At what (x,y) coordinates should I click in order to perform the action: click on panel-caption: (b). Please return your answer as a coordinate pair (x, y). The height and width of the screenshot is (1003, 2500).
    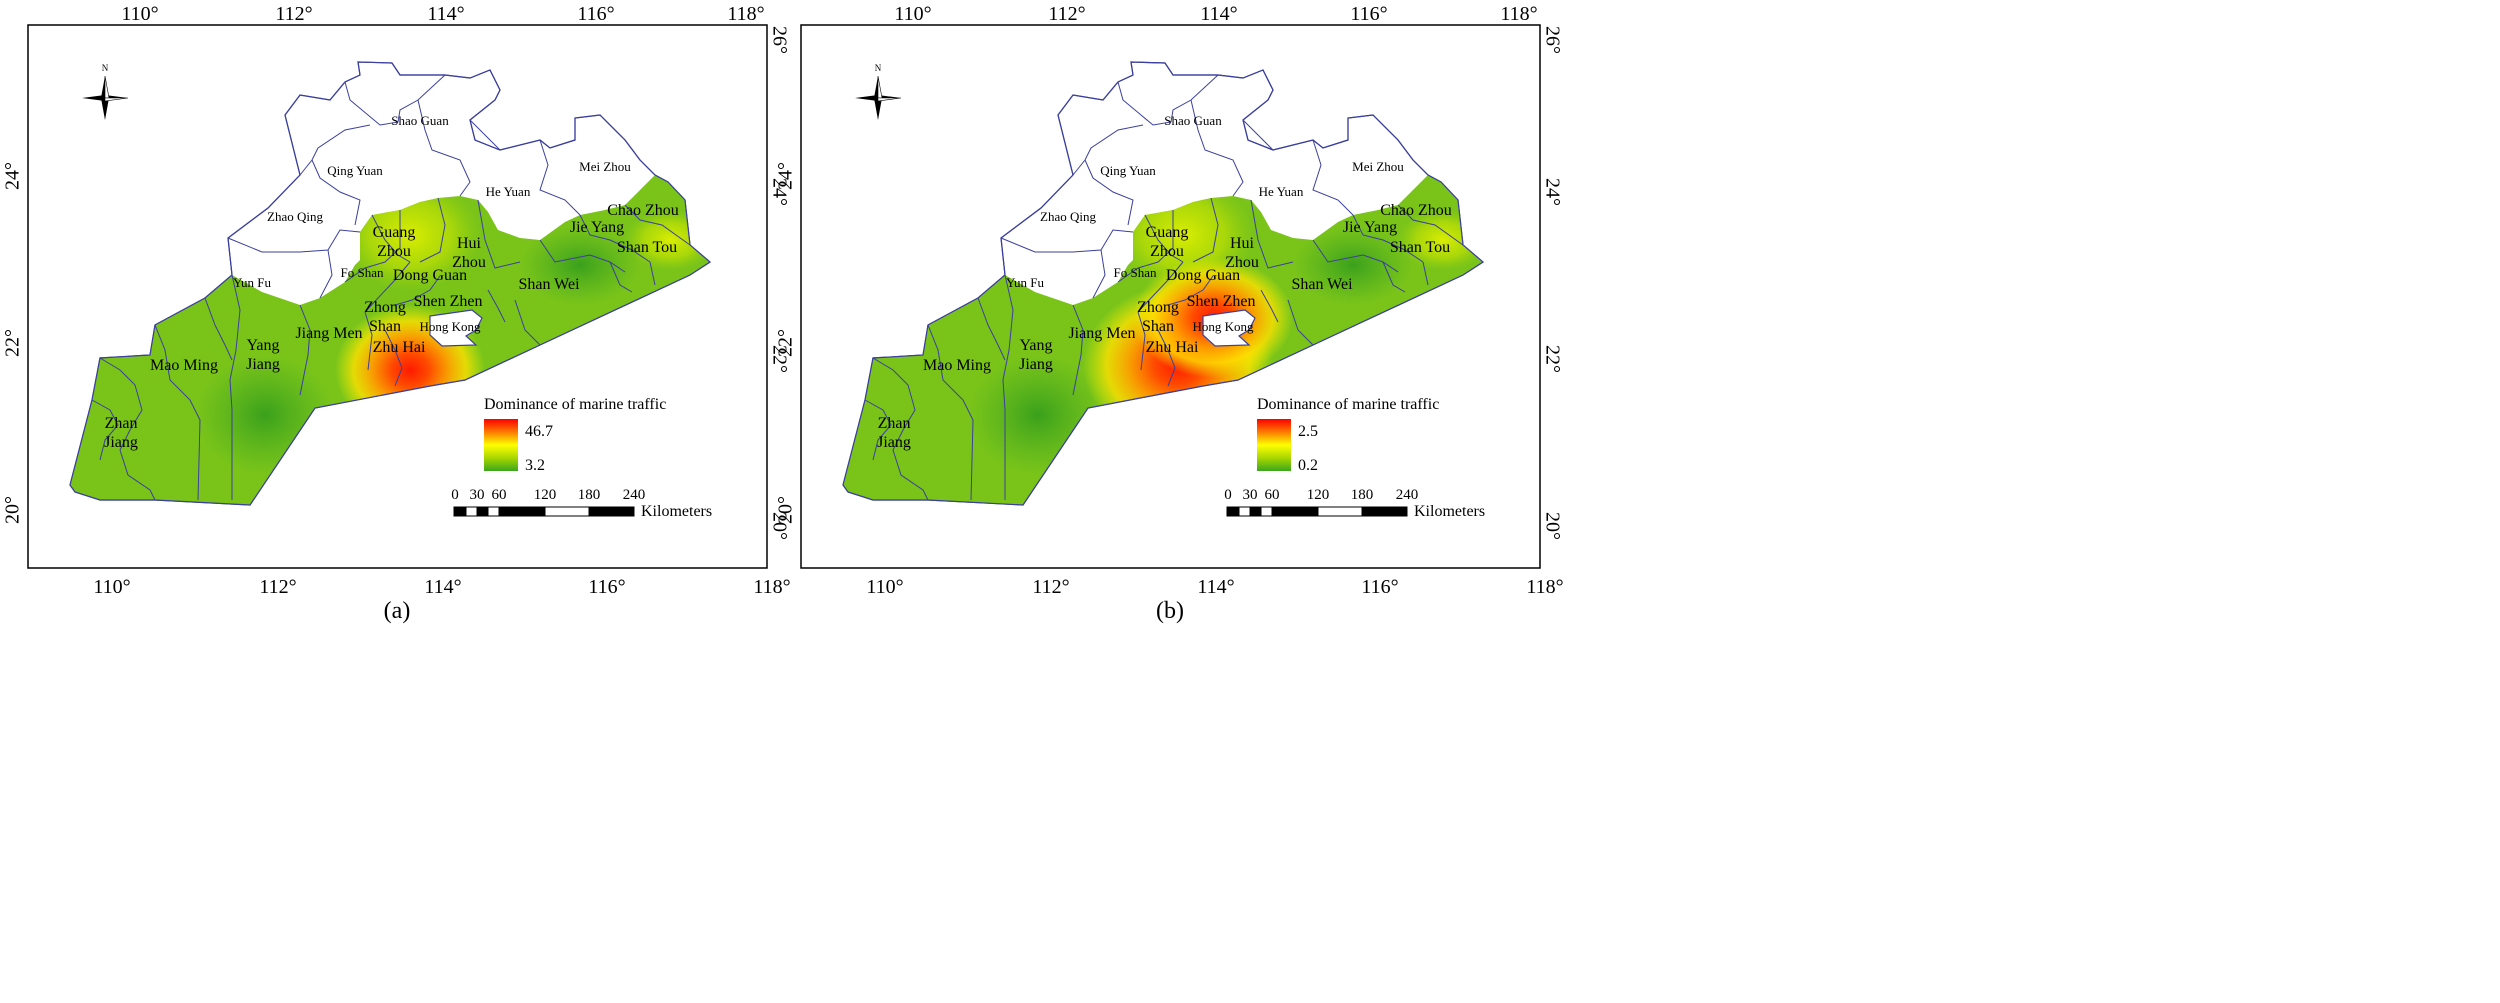
    Looking at the image, I should click on (1170, 611).